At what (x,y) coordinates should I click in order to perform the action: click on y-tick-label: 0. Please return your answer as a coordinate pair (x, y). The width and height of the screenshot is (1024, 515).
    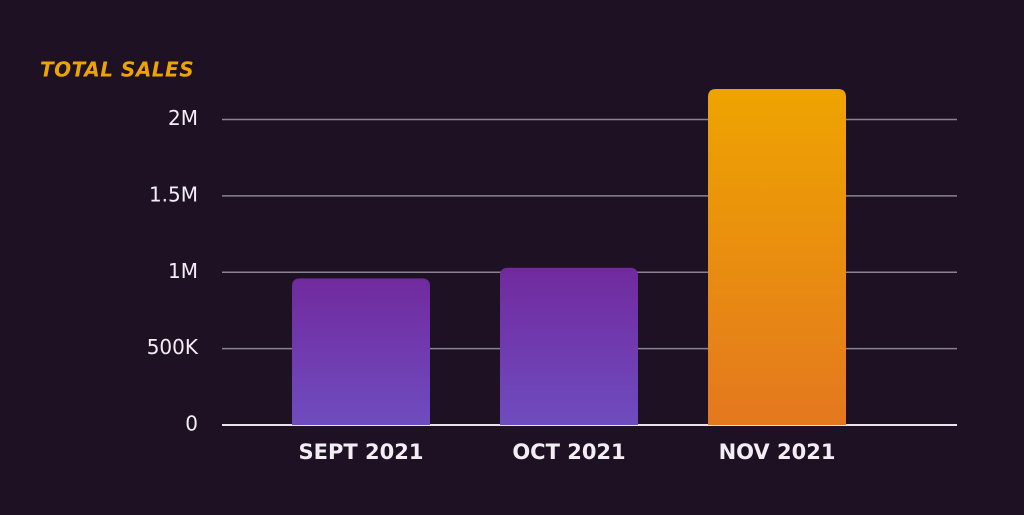
    Looking at the image, I should click on (191, 424).